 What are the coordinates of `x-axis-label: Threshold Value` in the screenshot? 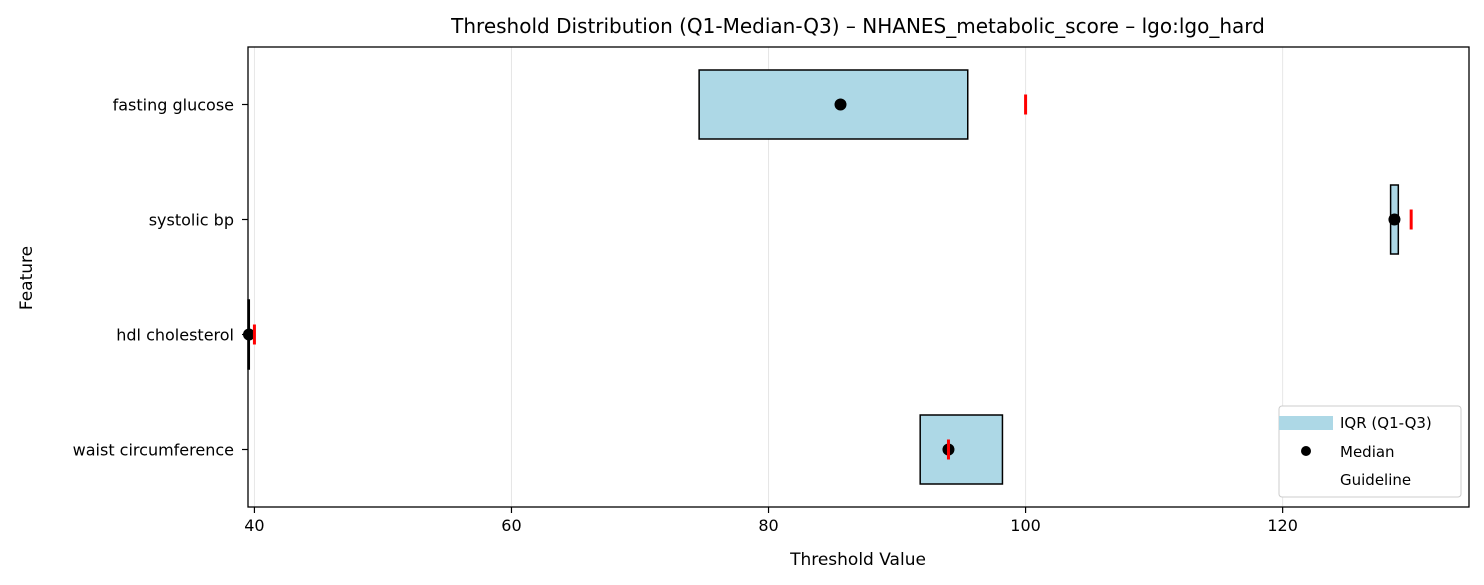 It's located at (857, 560).